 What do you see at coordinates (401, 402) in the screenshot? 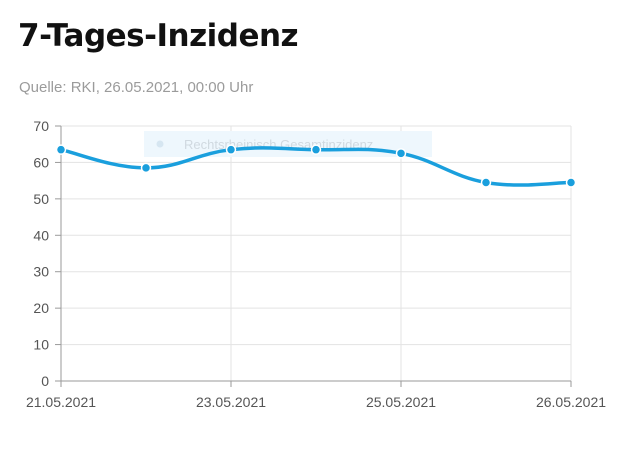
I see `x-tick-label: 25.05.2021` at bounding box center [401, 402].